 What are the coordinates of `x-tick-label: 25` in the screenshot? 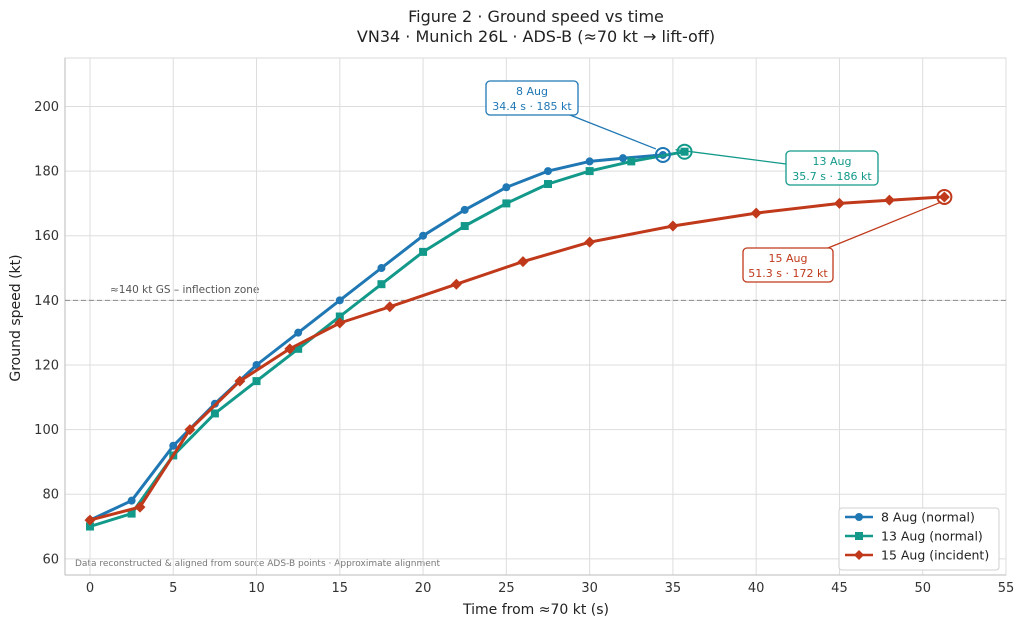 It's located at (506, 588).